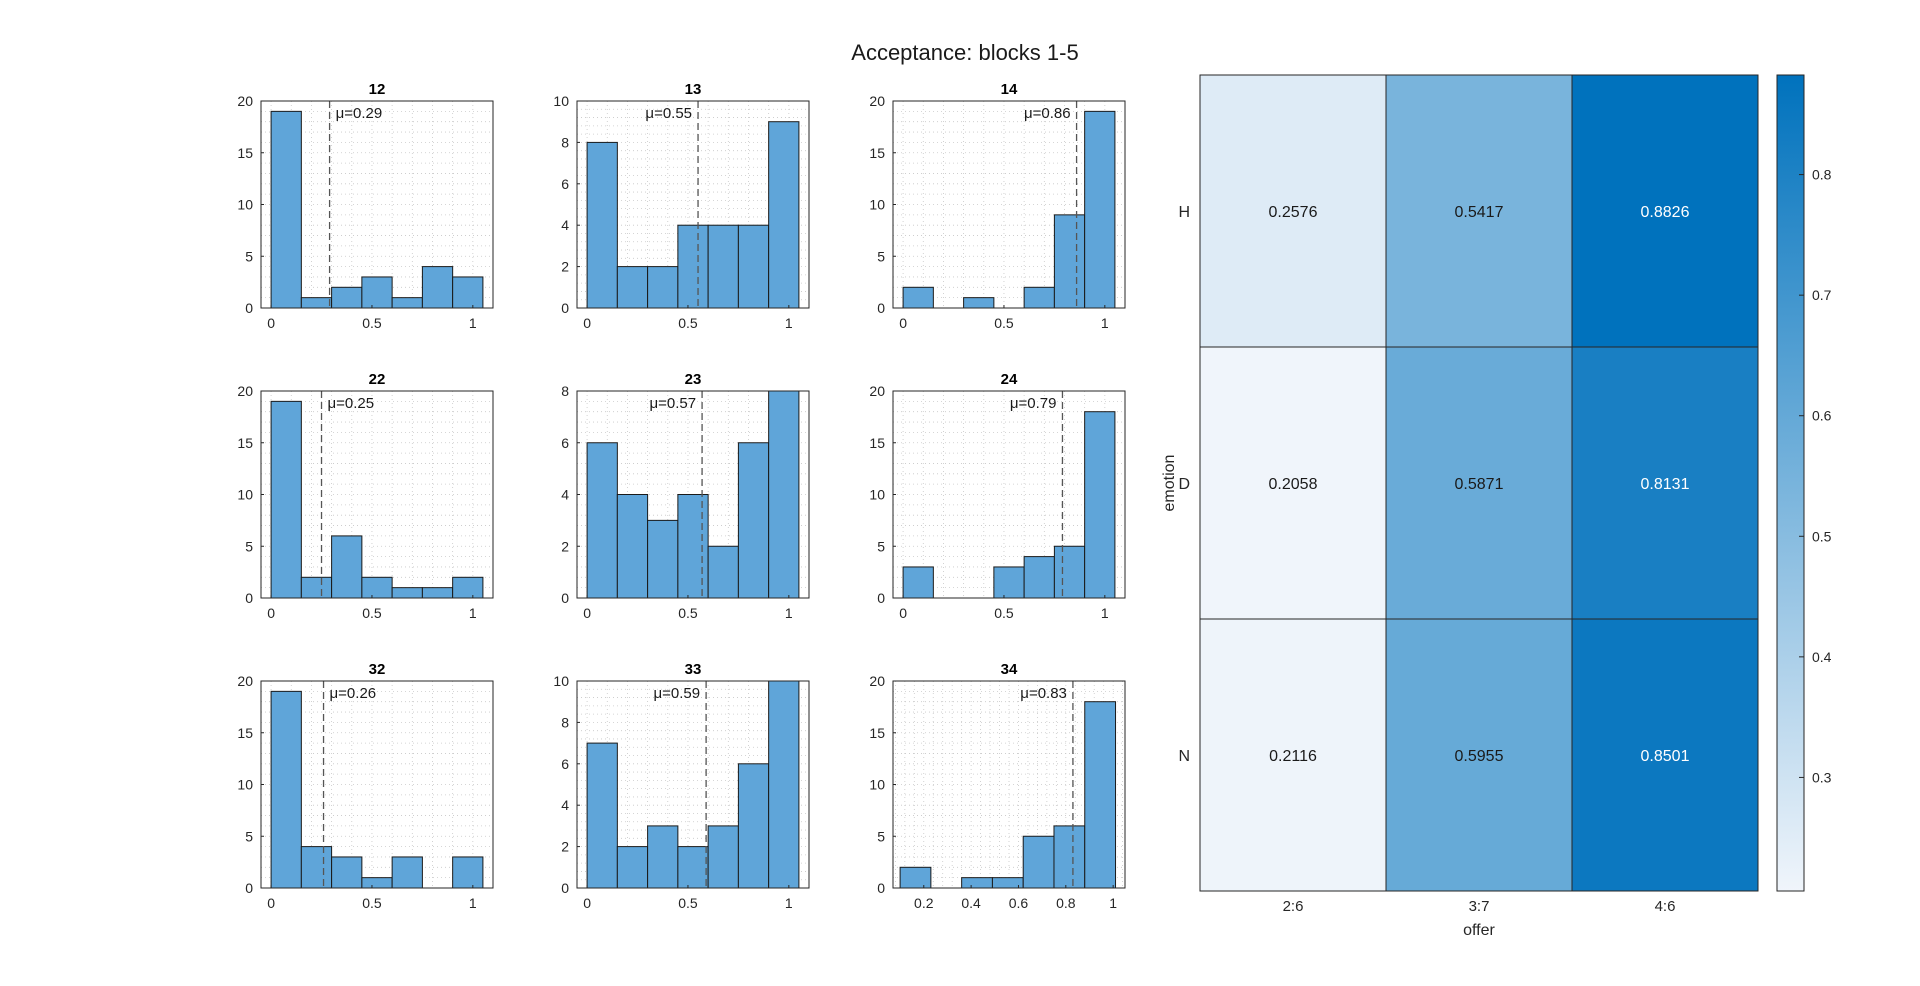 Image resolution: width=1920 pixels, height=986 pixels. I want to click on colorbar-tick-label: 0.6, so click(1822, 416).